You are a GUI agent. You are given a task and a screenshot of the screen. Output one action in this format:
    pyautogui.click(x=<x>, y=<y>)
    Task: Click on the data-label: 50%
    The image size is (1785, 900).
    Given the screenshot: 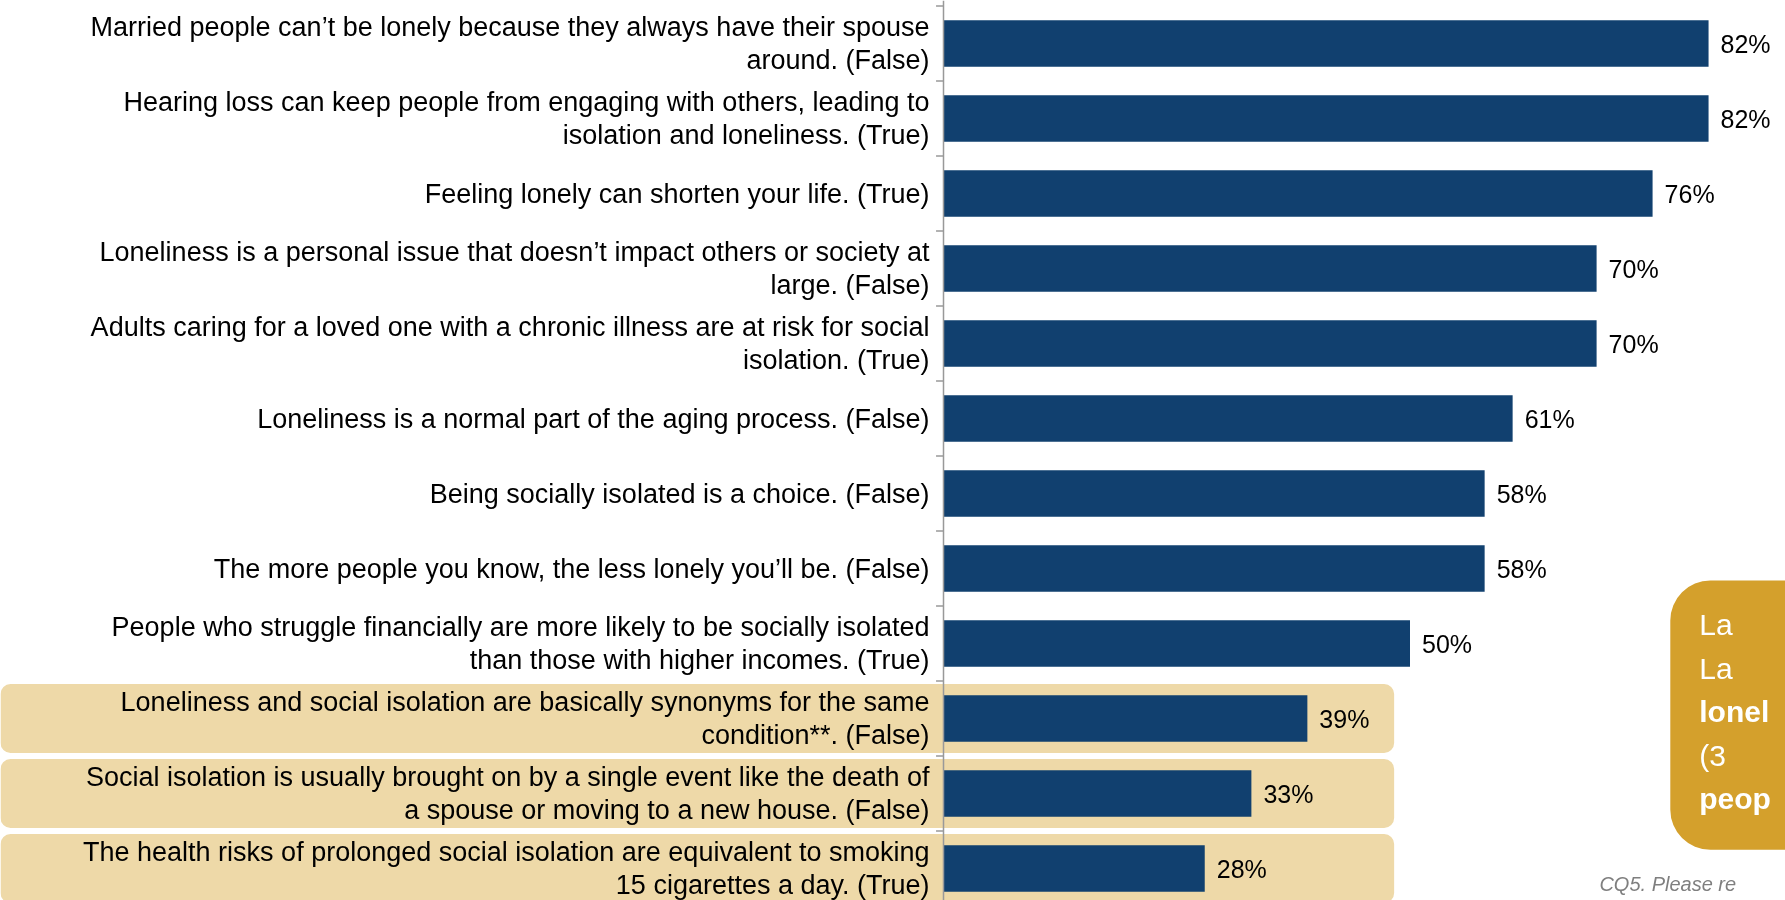 What is the action you would take?
    pyautogui.click(x=1447, y=643)
    